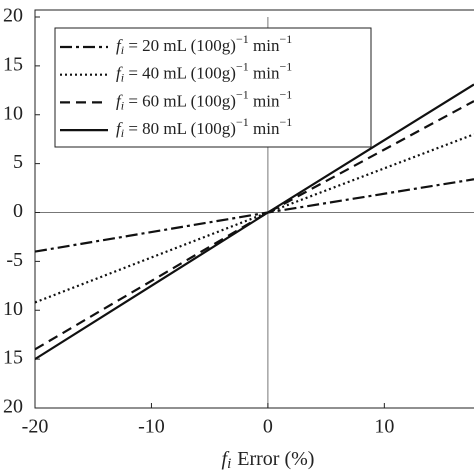 This screenshot has height=474, width=474. Describe the element at coordinates (180, 100) in the screenshot. I see `legend-text: = 60 mL (100g)` at that location.